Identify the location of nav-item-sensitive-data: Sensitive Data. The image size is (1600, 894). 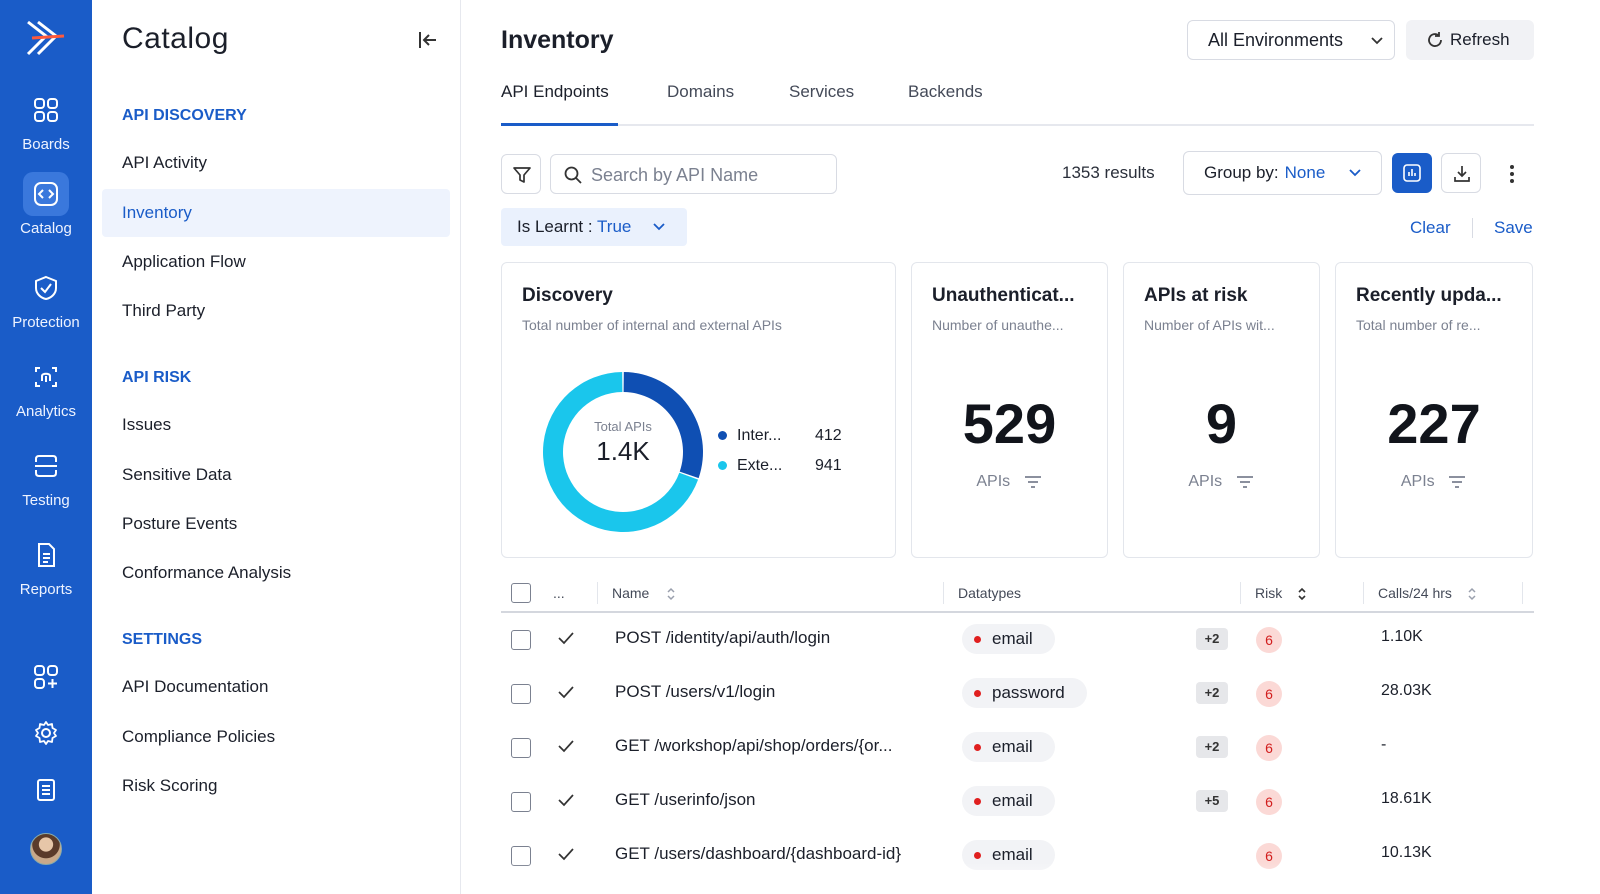
(177, 474).